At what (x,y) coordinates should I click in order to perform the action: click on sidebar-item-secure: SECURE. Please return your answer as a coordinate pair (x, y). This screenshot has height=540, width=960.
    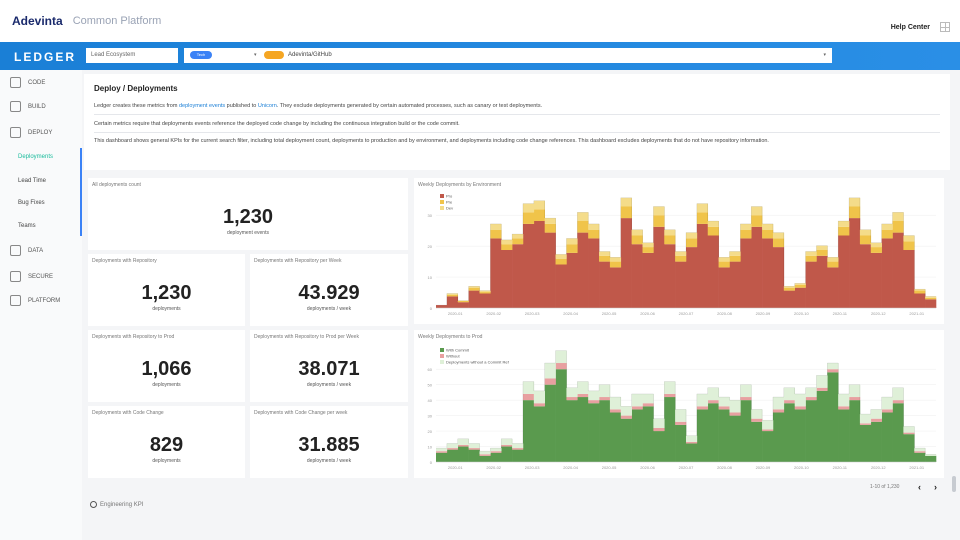
    Looking at the image, I should click on (41, 277).